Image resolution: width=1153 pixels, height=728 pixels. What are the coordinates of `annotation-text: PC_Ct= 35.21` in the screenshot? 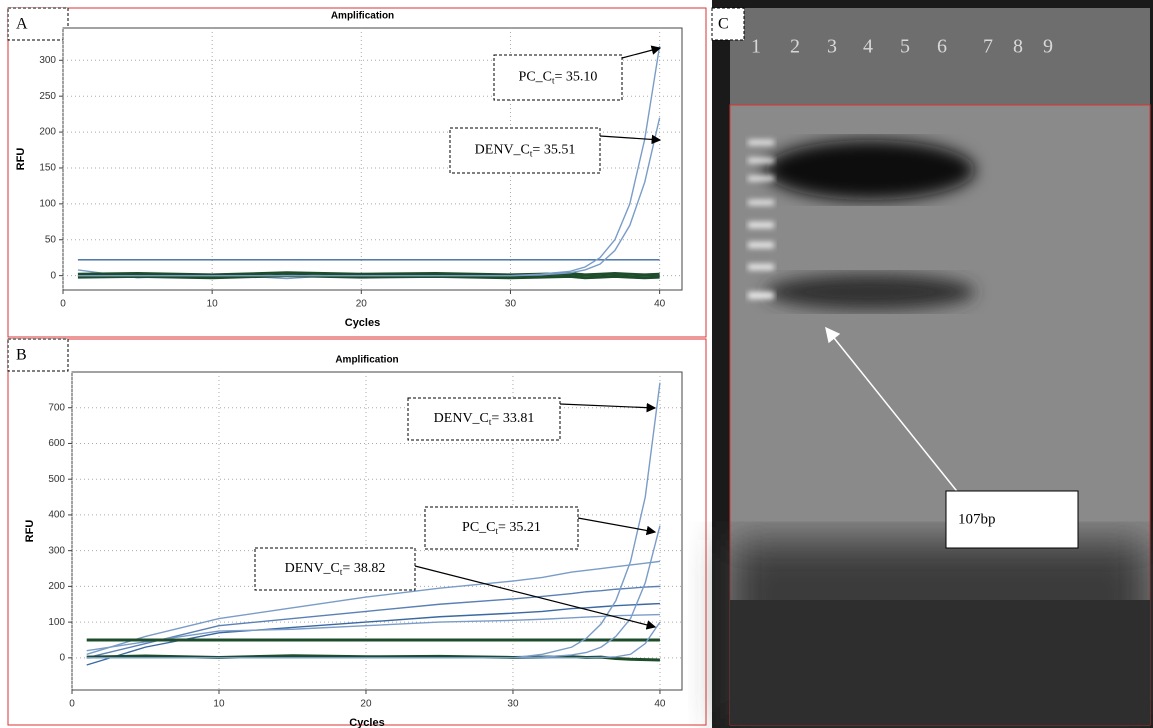 It's located at (501, 528).